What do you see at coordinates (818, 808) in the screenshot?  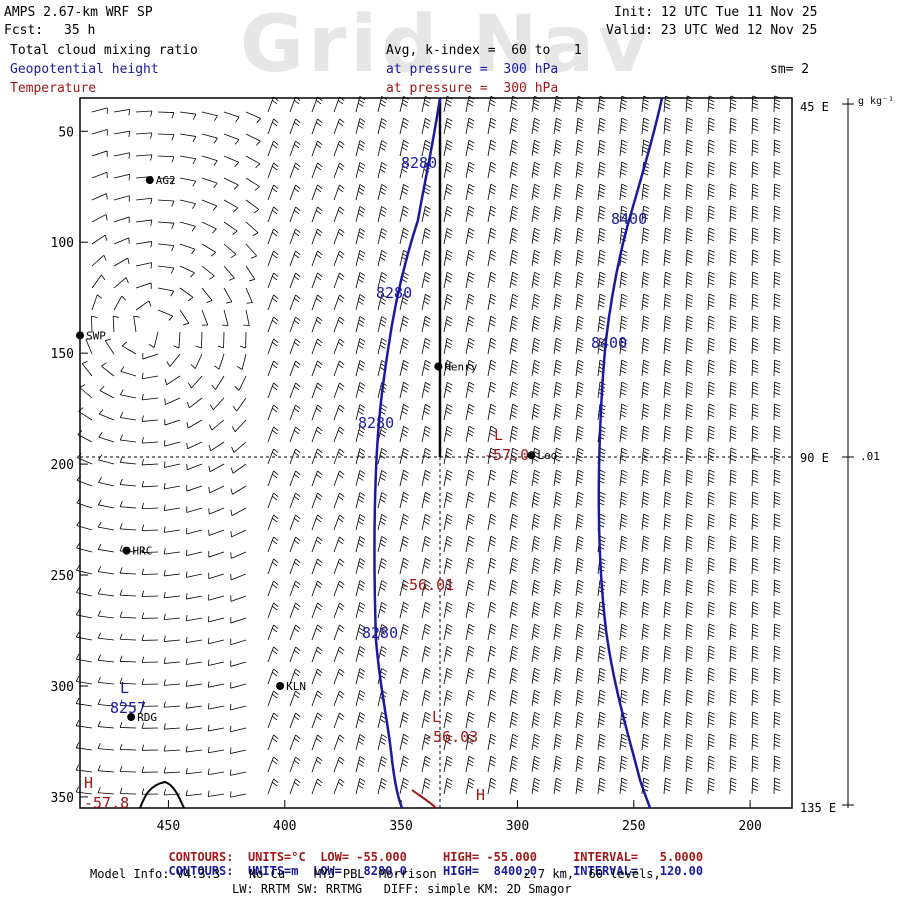 I see `right-tick-135e: 135 E` at bounding box center [818, 808].